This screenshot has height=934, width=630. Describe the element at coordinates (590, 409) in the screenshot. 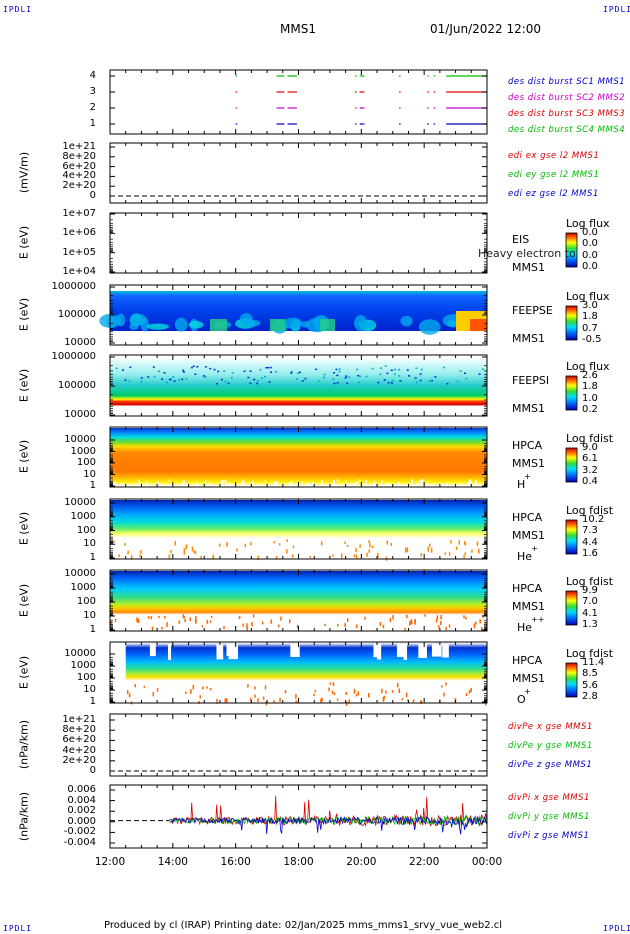

I see `colorbar-value-feepsi-3: 0.2` at that location.